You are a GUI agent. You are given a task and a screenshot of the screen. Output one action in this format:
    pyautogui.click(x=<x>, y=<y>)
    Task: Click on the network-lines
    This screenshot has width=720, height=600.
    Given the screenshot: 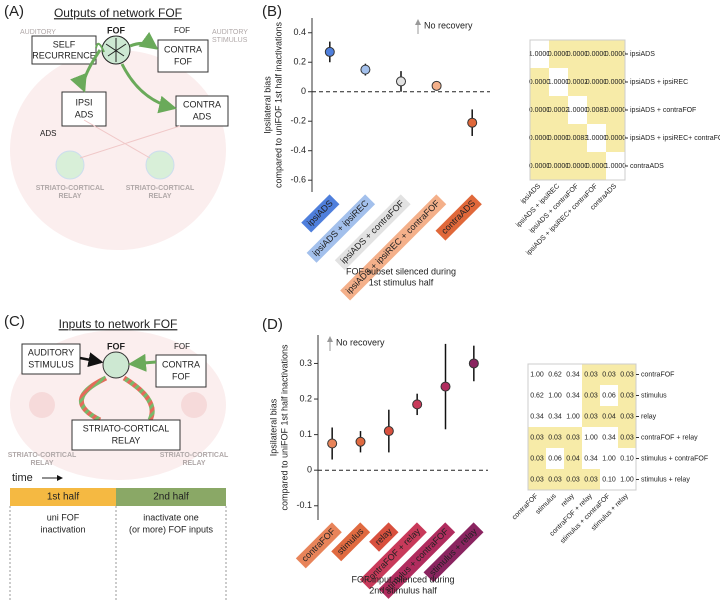 What is the action you would take?
    pyautogui.click(x=116, y=50)
    